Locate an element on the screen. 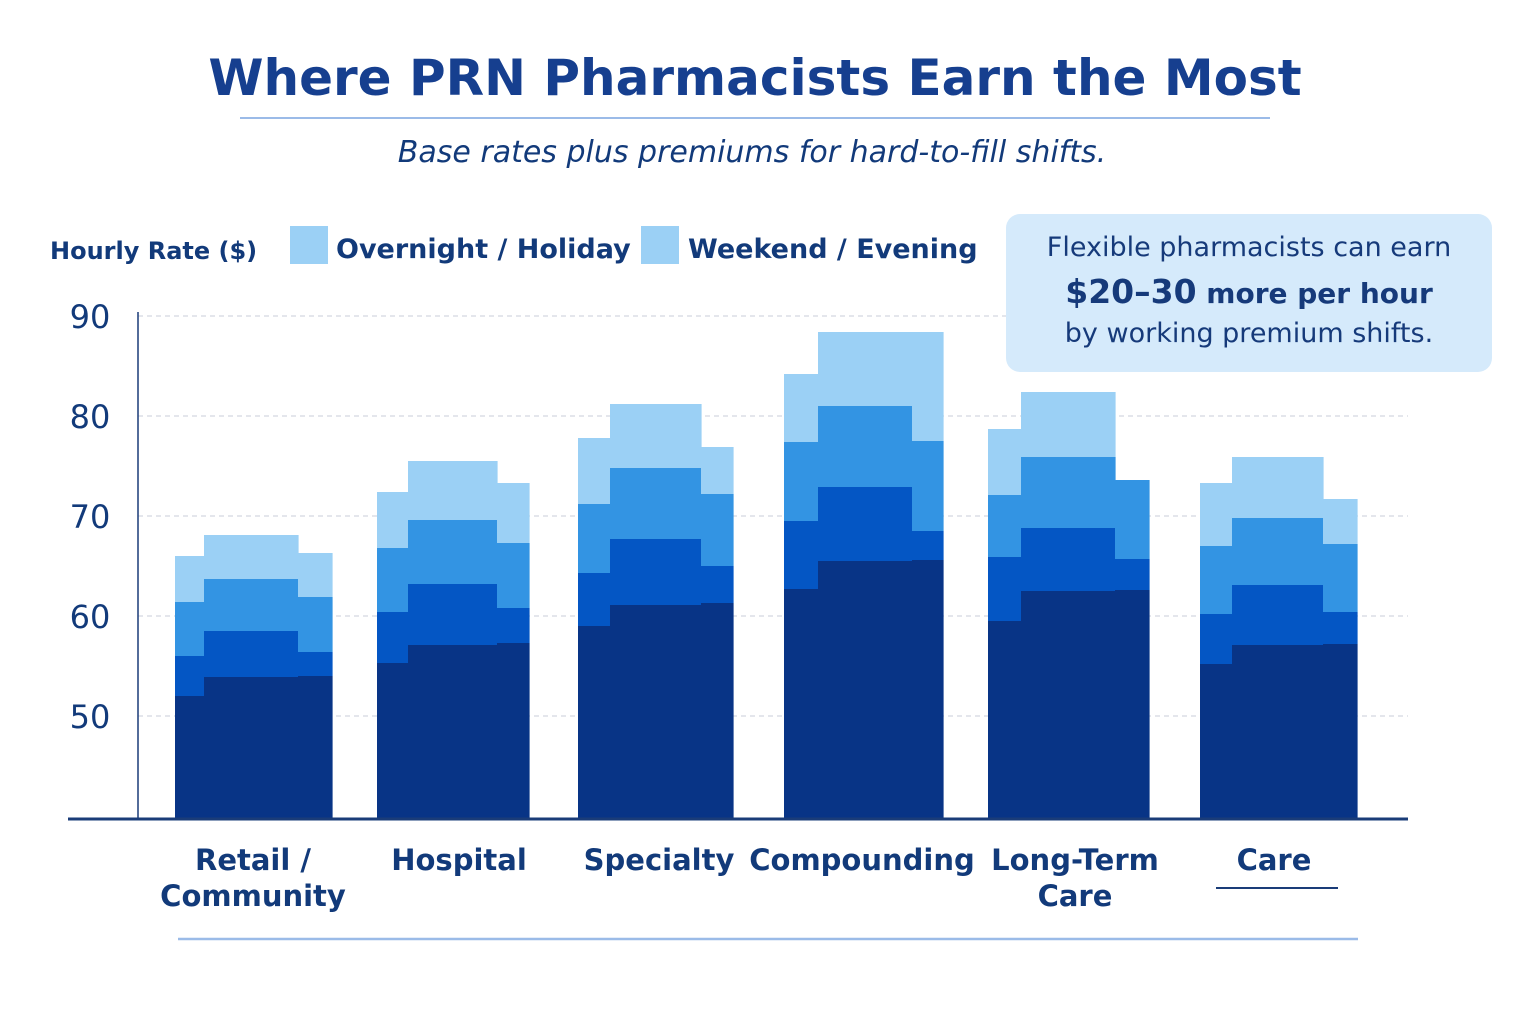 This screenshot has width=1536, height=1024. y-axis-ticks: 50 60 70 80 90 is located at coordinates (90, 517).